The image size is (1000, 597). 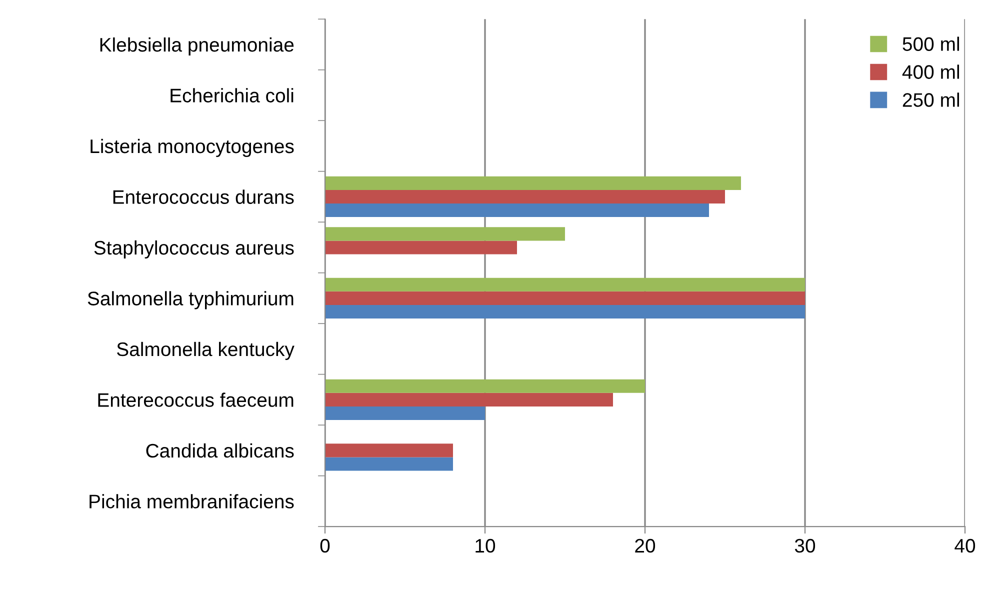 What do you see at coordinates (486, 545) in the screenshot?
I see `x-tick-label: 10` at bounding box center [486, 545].